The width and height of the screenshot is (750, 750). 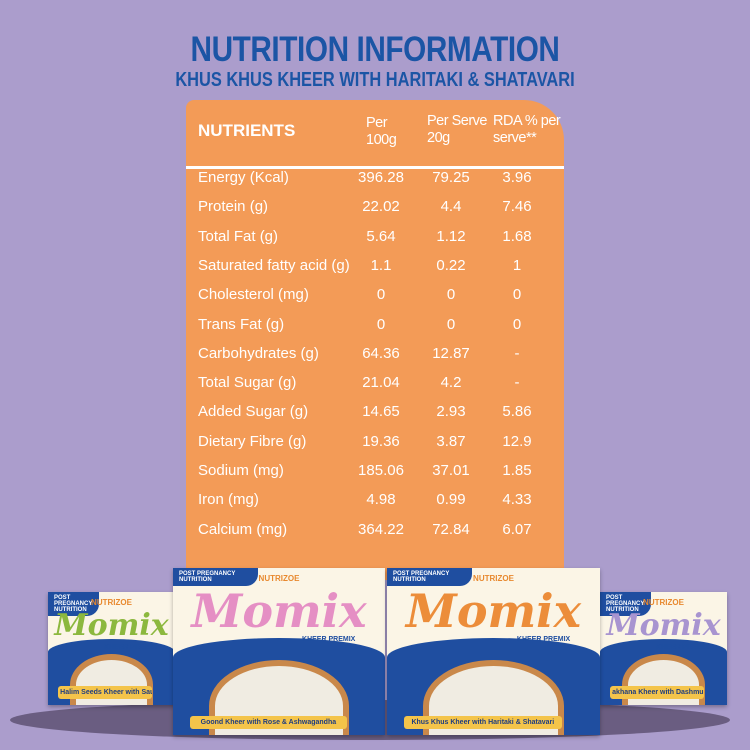 I want to click on header-text: 100g, so click(x=381, y=140).